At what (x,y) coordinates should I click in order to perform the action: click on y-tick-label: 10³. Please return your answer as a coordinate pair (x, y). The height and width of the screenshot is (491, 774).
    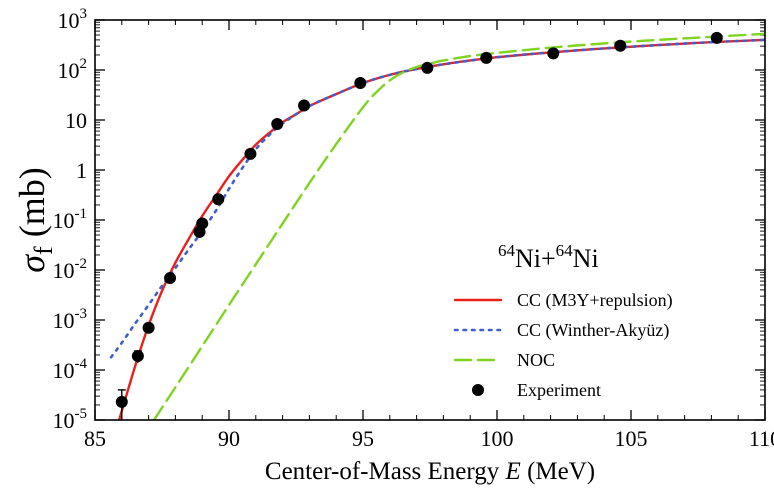
    Looking at the image, I should click on (73, 19).